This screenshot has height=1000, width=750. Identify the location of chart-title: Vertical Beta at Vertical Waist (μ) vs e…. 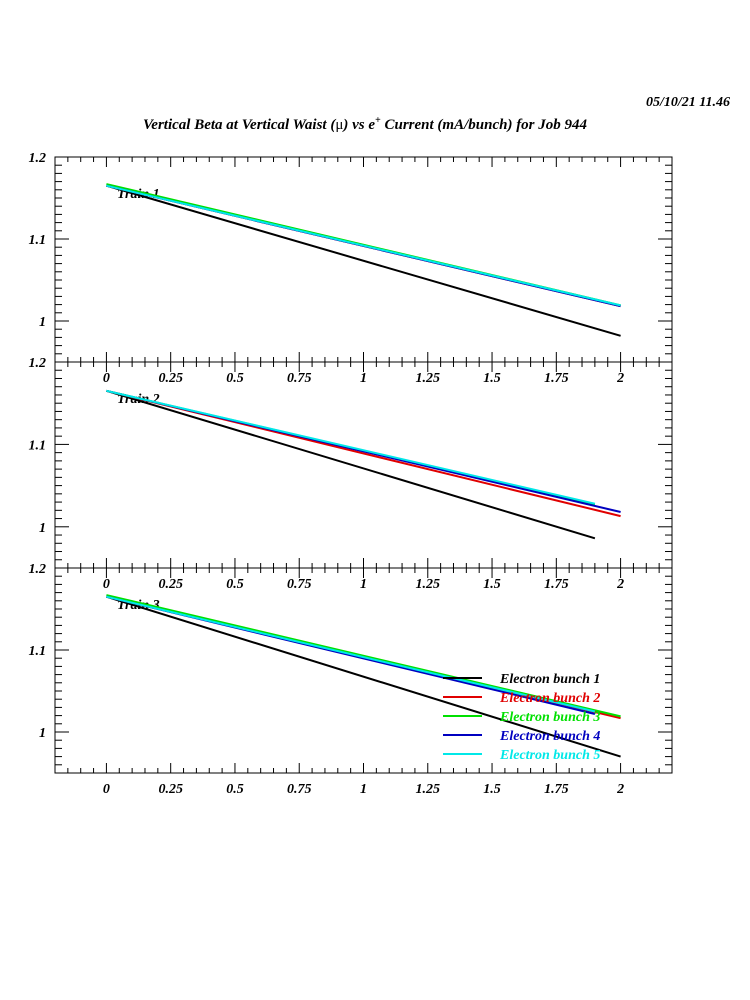
(365, 124).